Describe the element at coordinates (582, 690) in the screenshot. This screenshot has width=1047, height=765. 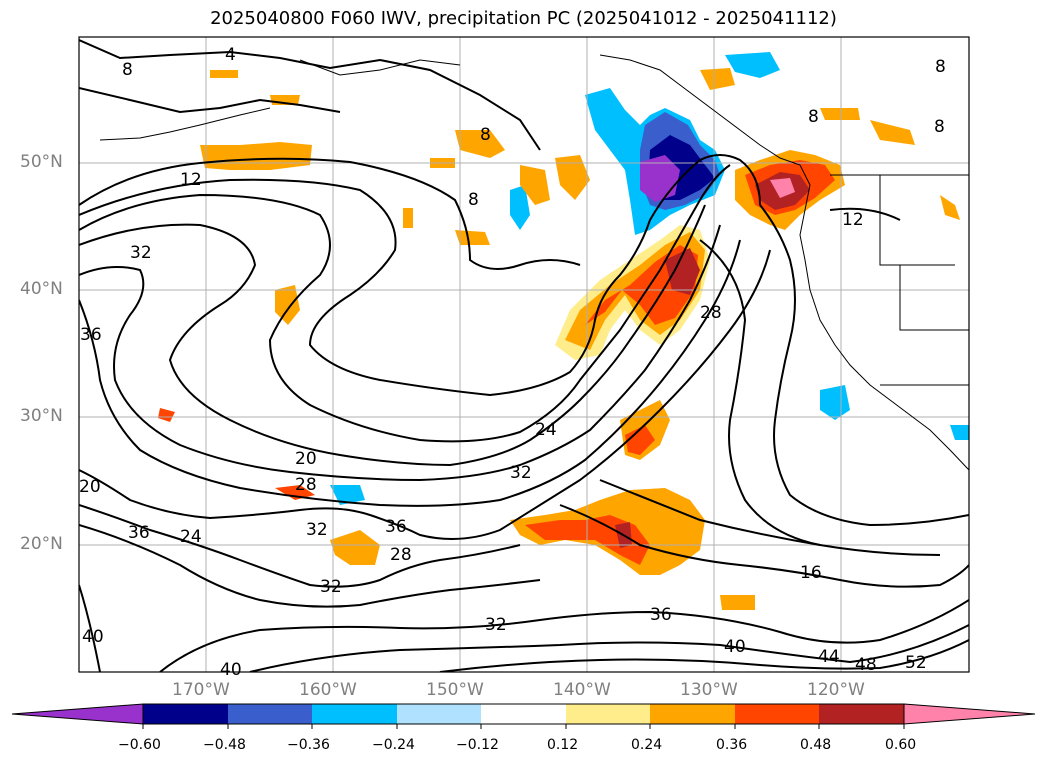
I see `lon-label: 140°W` at that location.